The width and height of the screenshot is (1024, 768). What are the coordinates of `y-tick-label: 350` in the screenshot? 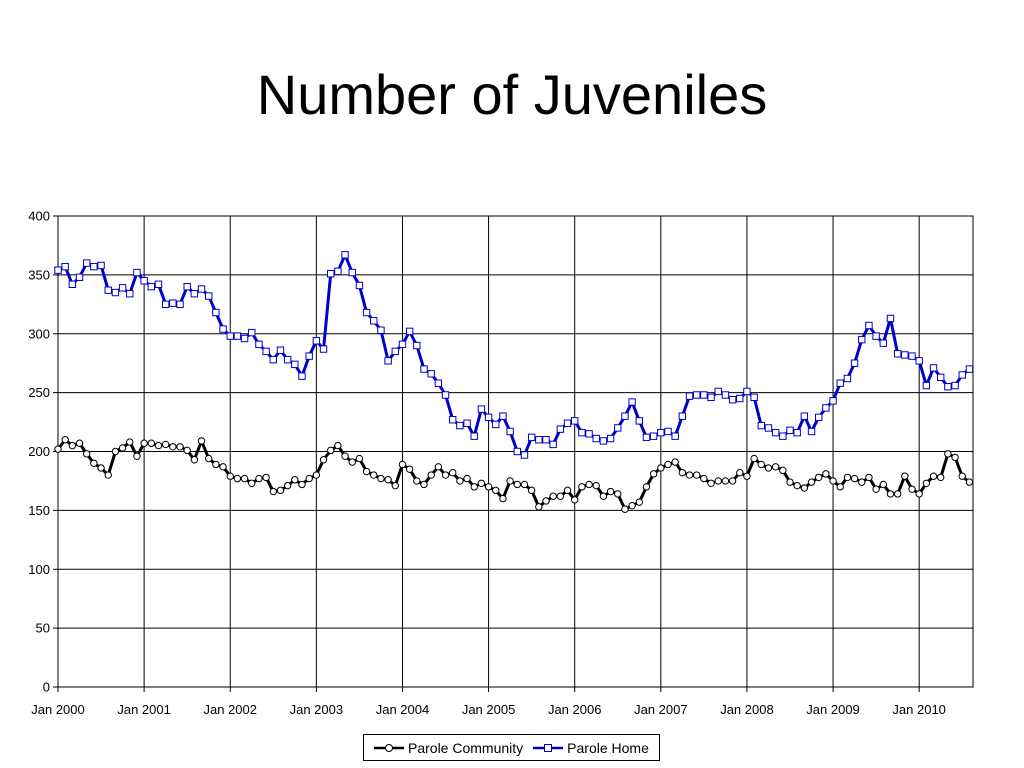 It's located at (39, 274).